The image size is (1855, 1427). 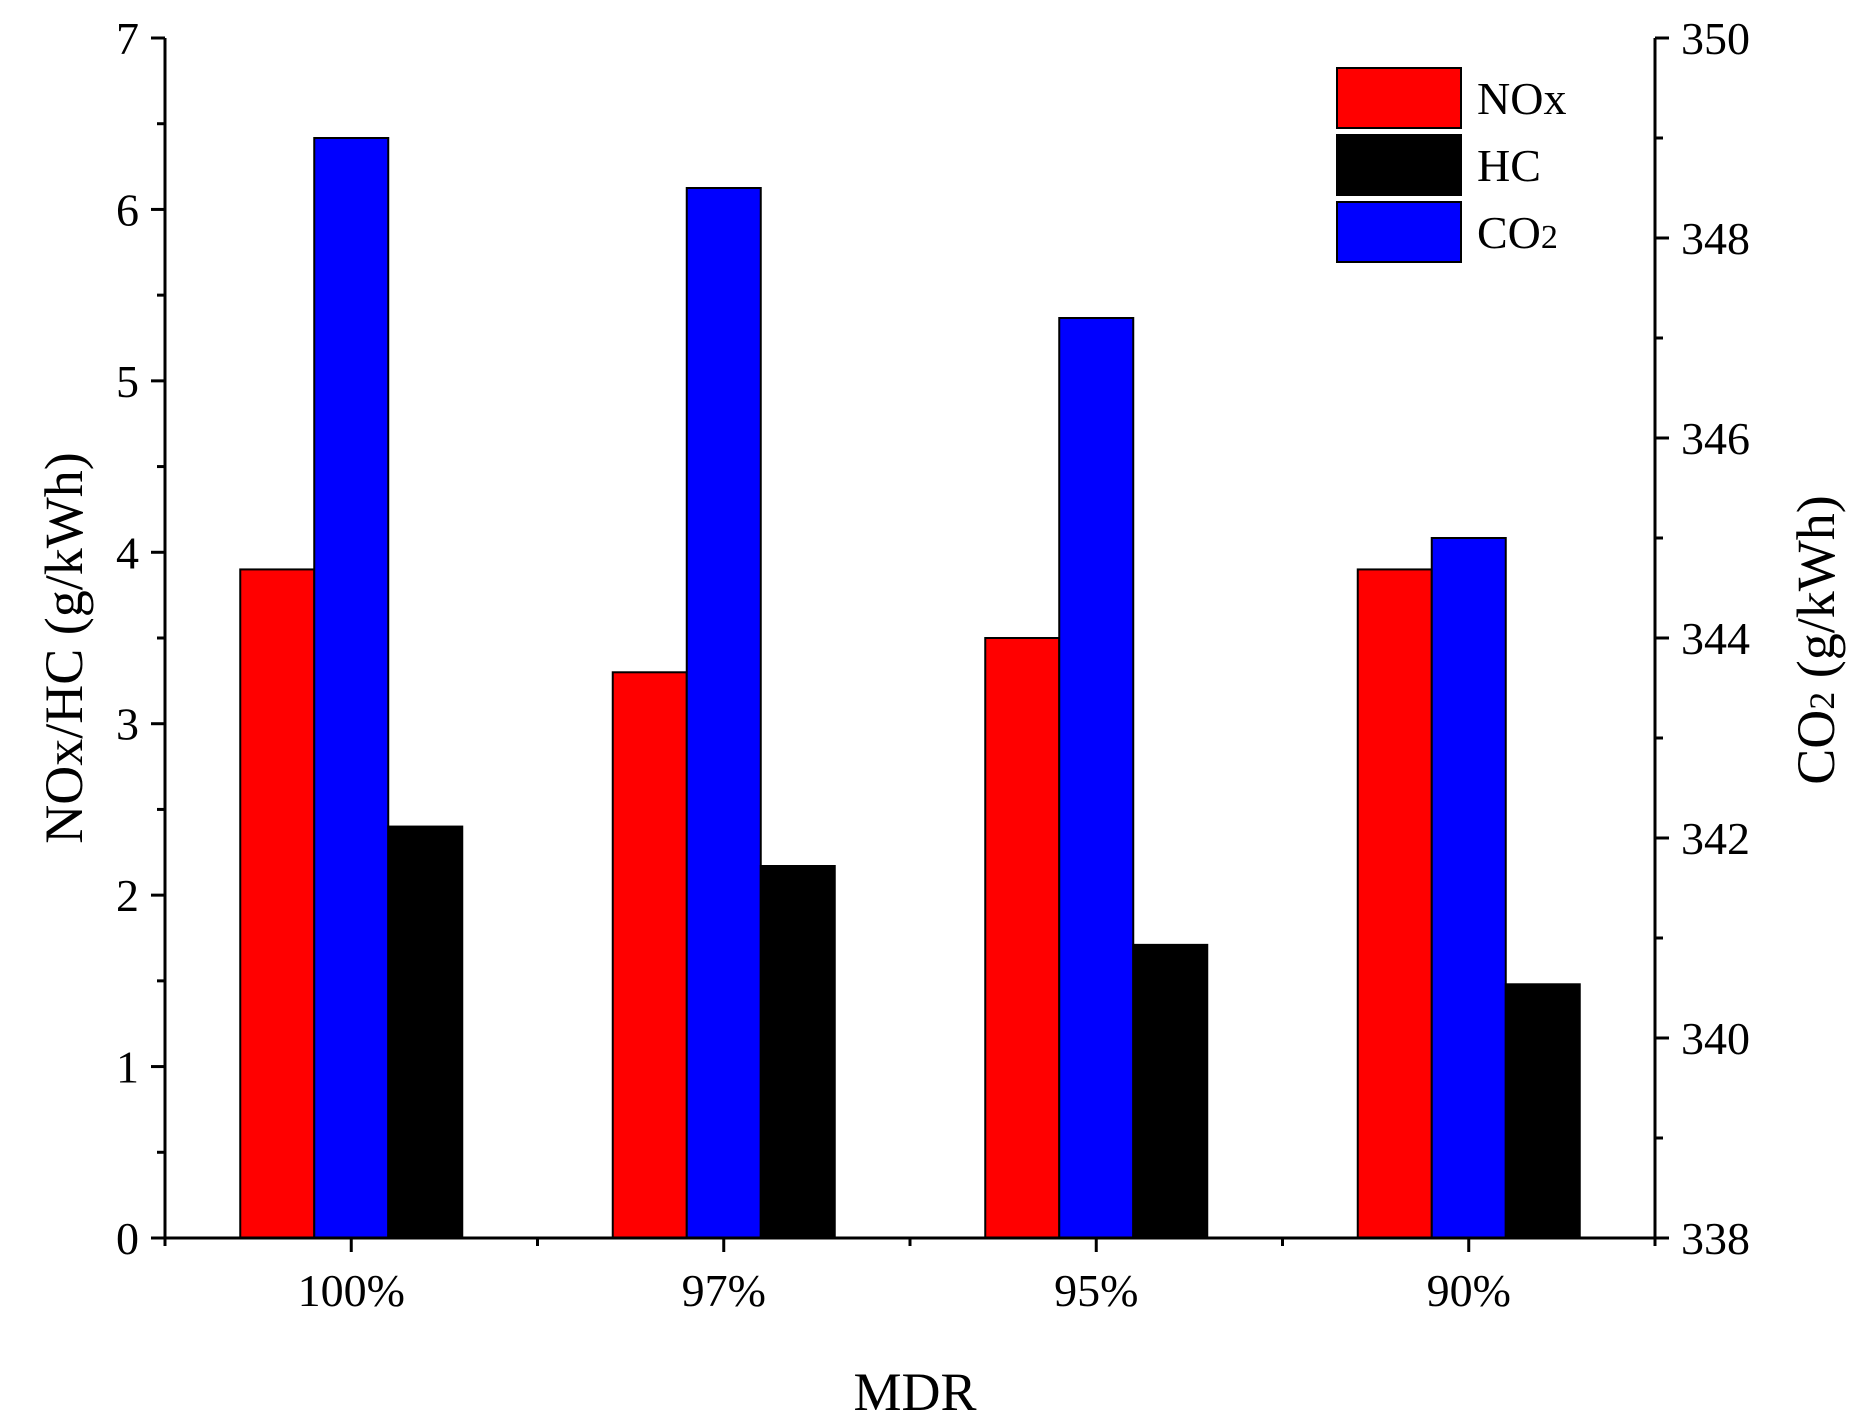 I want to click on legend-swatch-hc, so click(x=1399, y=165).